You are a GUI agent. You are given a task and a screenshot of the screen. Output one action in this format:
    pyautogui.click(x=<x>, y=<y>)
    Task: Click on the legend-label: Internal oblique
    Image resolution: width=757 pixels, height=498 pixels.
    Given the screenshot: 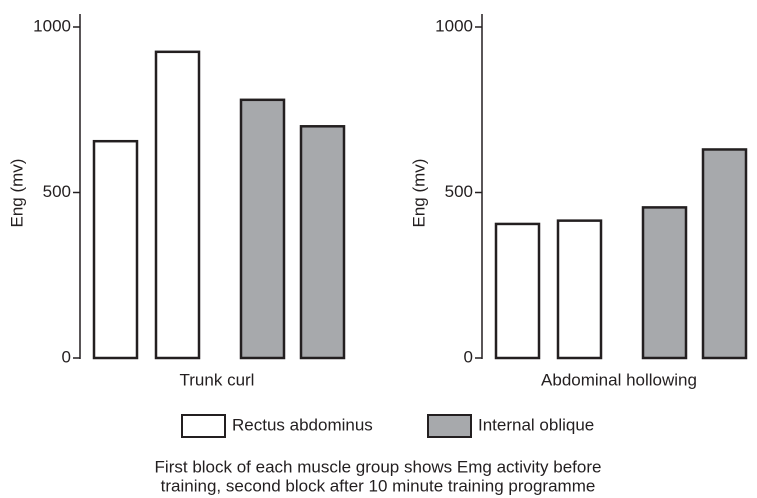 What is the action you would take?
    pyautogui.click(x=536, y=424)
    